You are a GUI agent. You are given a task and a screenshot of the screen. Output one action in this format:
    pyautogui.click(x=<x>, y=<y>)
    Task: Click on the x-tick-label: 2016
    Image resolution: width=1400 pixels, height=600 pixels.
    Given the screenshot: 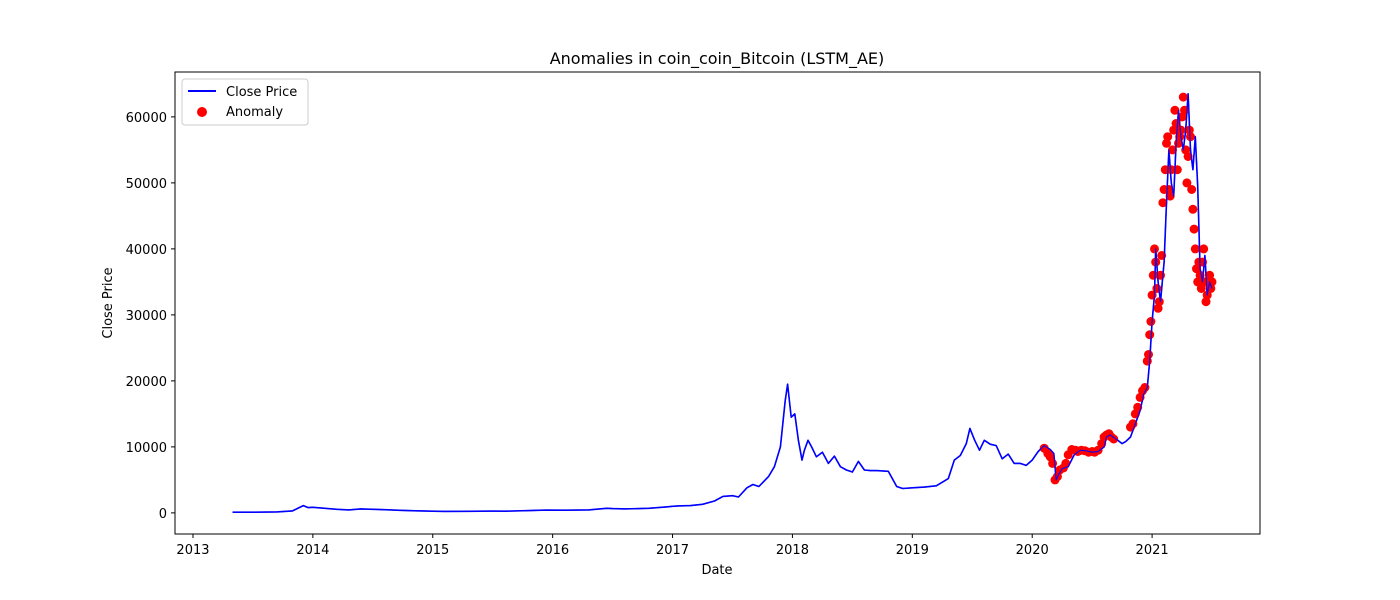 What is the action you would take?
    pyautogui.click(x=552, y=550)
    